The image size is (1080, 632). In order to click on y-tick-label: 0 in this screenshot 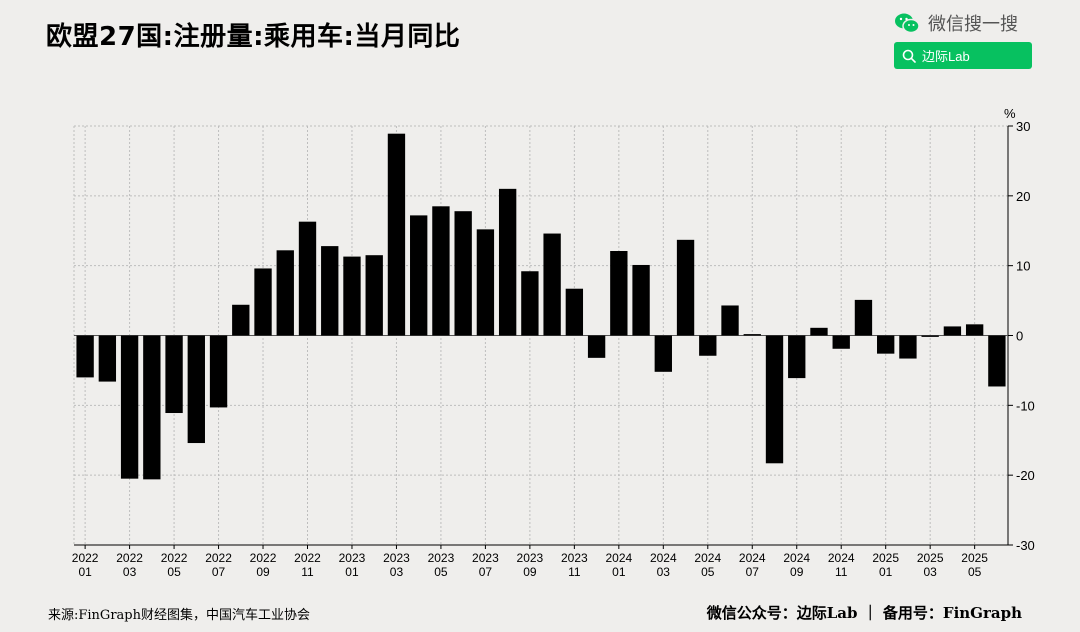, I will do `click(1019, 336)`.